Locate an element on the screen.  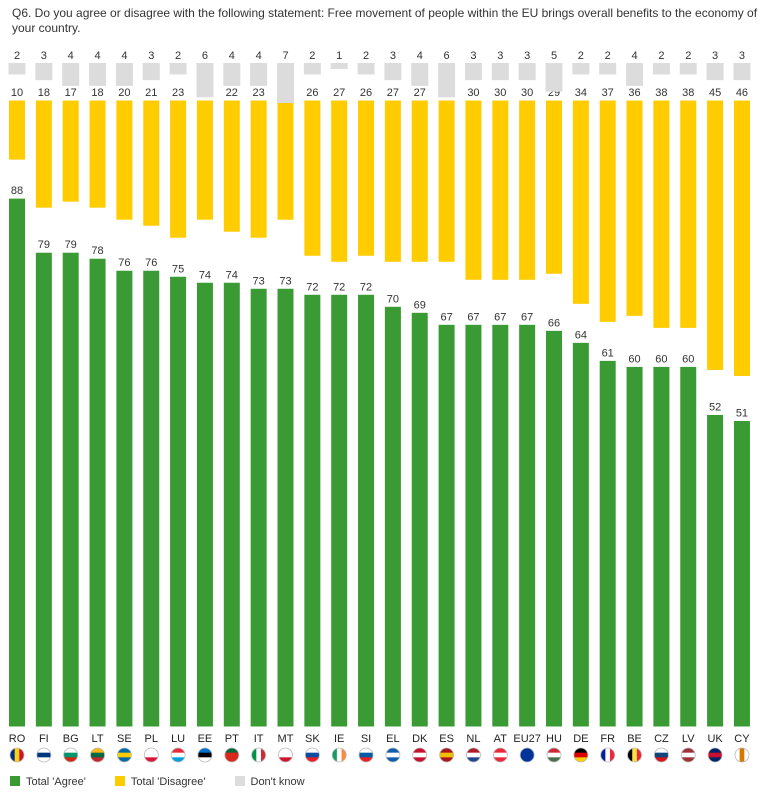
flag-es-icon is located at coordinates (447, 755).